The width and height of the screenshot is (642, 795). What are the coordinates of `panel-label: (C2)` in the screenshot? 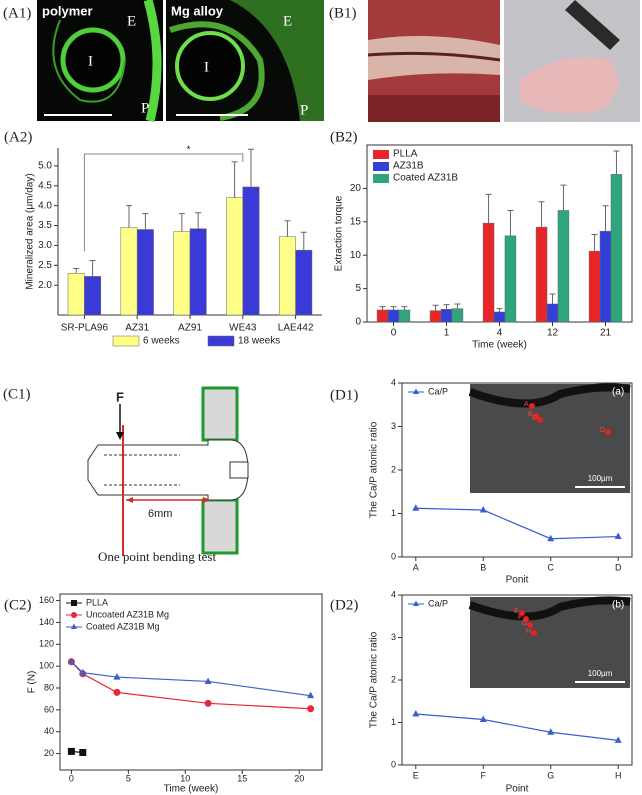 It's located at (18, 605).